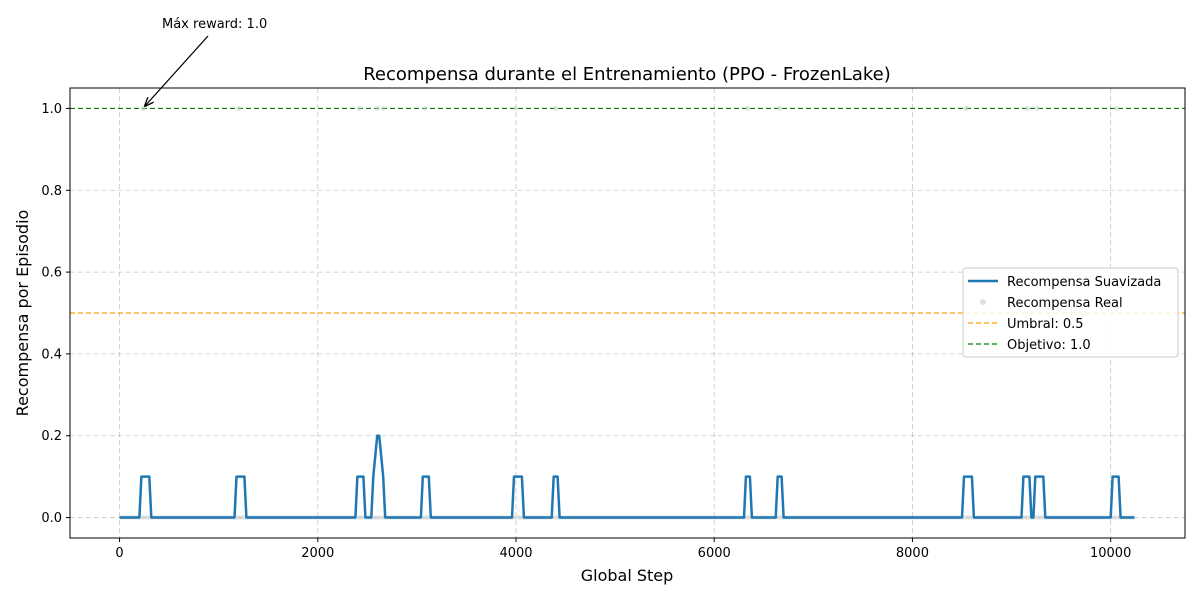  I want to click on y-tick-label: 0.8, so click(51, 191).